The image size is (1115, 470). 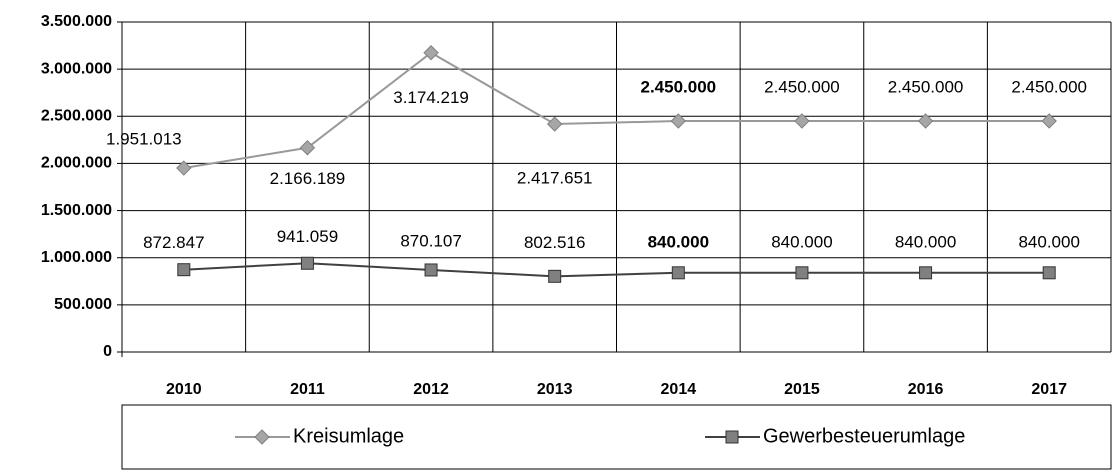 What do you see at coordinates (348, 436) in the screenshot?
I see `legend-label: Kreisumlage` at bounding box center [348, 436].